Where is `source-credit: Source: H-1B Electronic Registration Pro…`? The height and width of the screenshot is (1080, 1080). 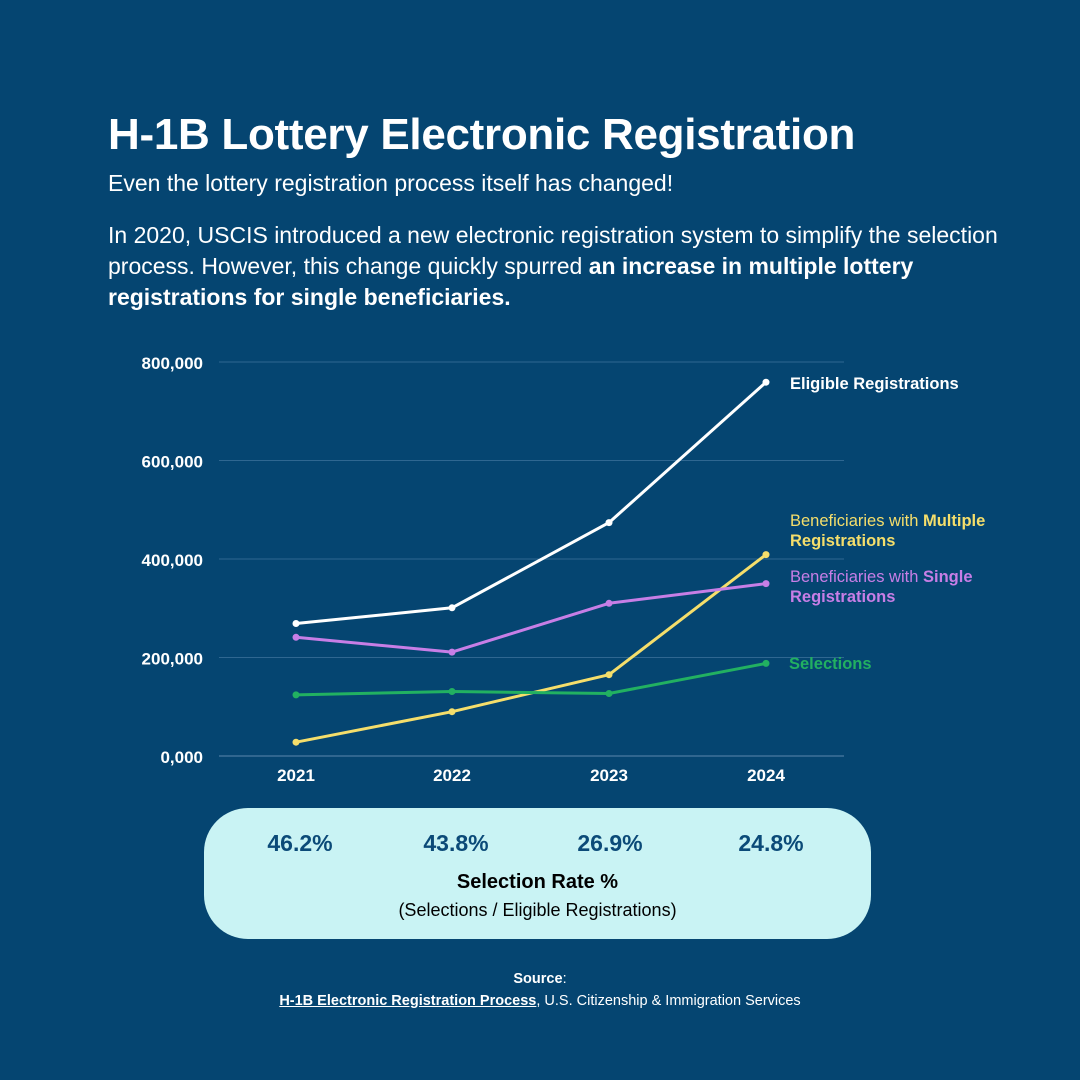
source-credit: Source: H-1B Electronic Registration Pro… is located at coordinates (540, 990).